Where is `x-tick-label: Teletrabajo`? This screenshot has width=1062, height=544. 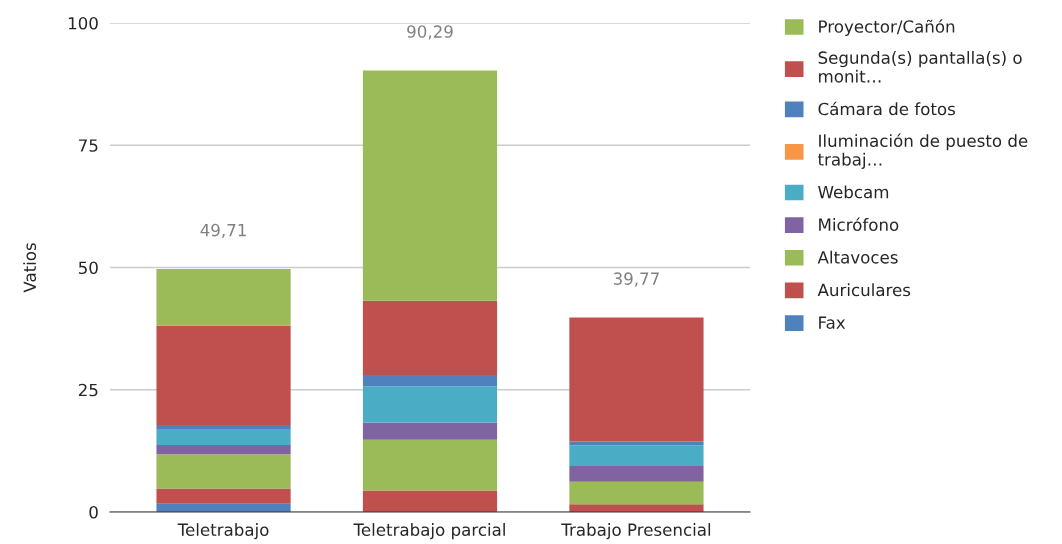 x-tick-label: Teletrabajo is located at coordinates (223, 531).